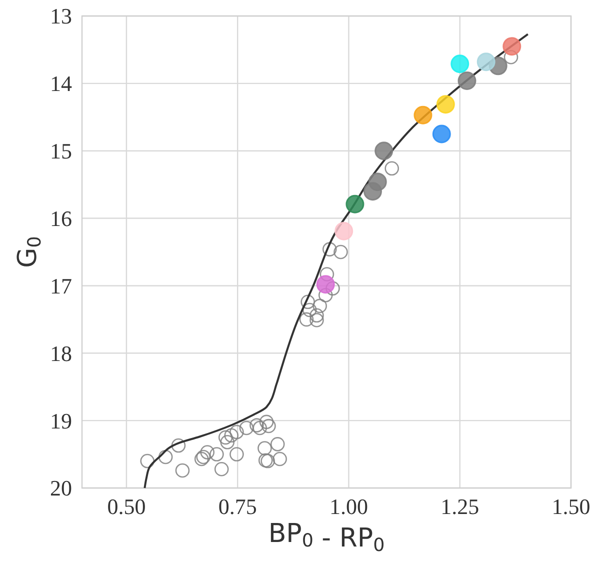  What do you see at coordinates (61, 488) in the screenshot?
I see `y-tick-label: 20` at bounding box center [61, 488].